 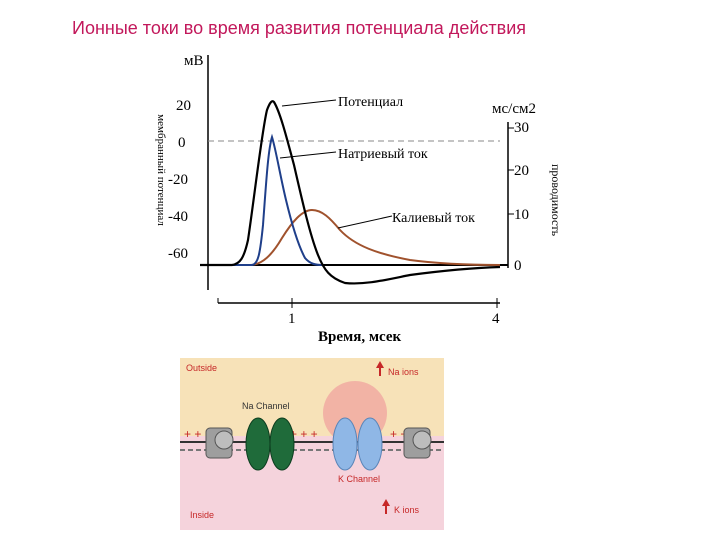 I want to click on sodium-label-leader, so click(x=308, y=155).